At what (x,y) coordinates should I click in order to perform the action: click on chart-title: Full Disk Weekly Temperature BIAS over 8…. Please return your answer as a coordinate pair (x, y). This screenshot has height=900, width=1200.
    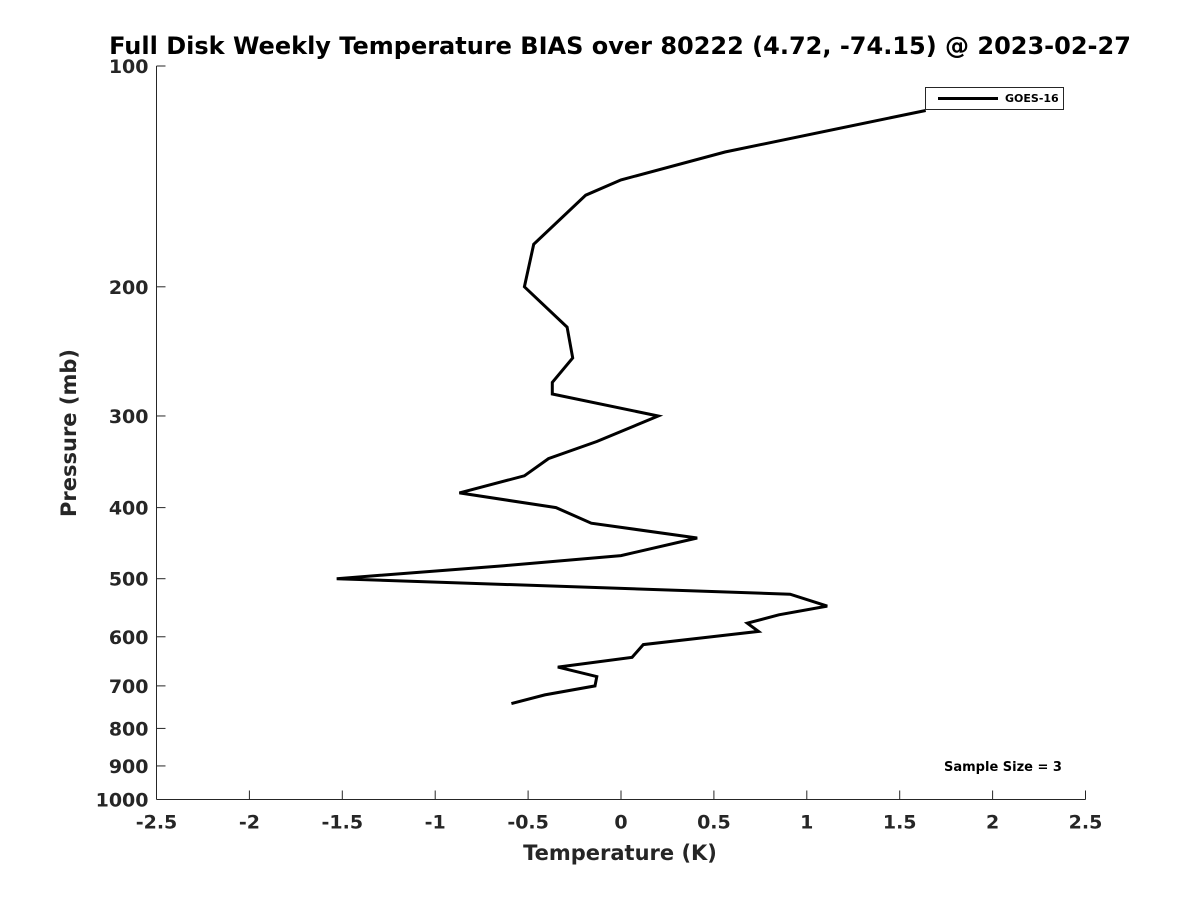
    Looking at the image, I should click on (620, 46).